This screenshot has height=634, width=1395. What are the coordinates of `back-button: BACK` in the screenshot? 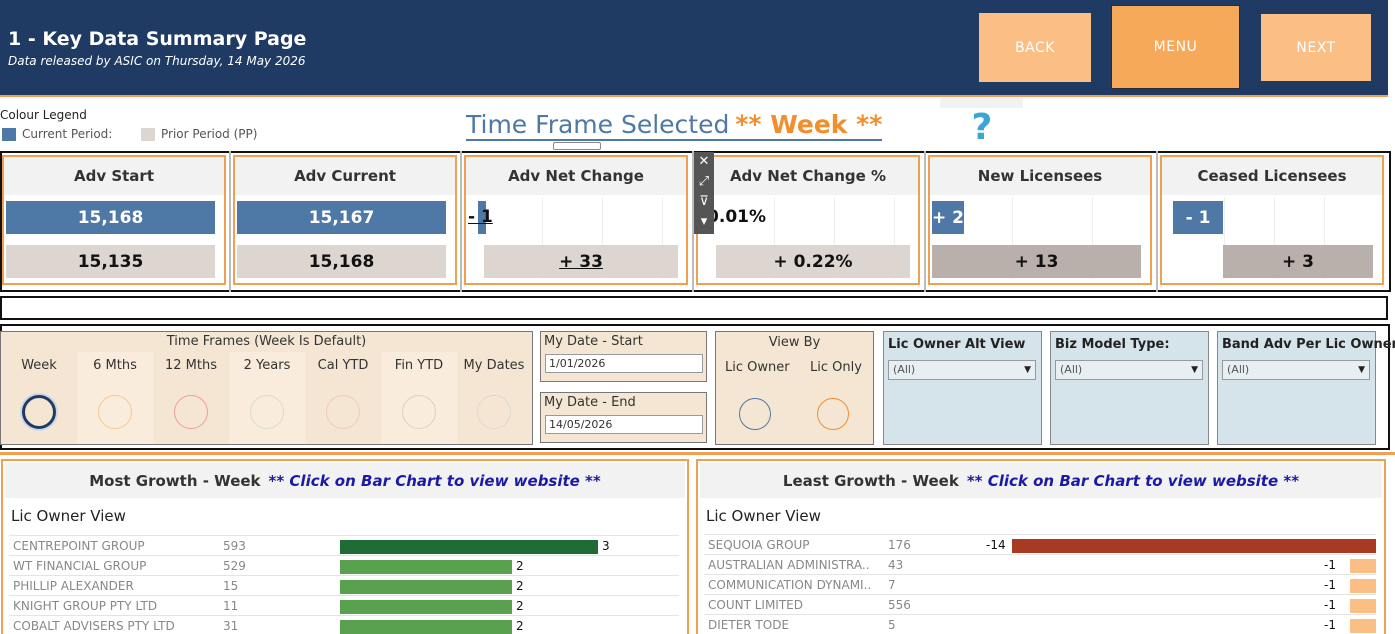 It's located at (1035, 47).